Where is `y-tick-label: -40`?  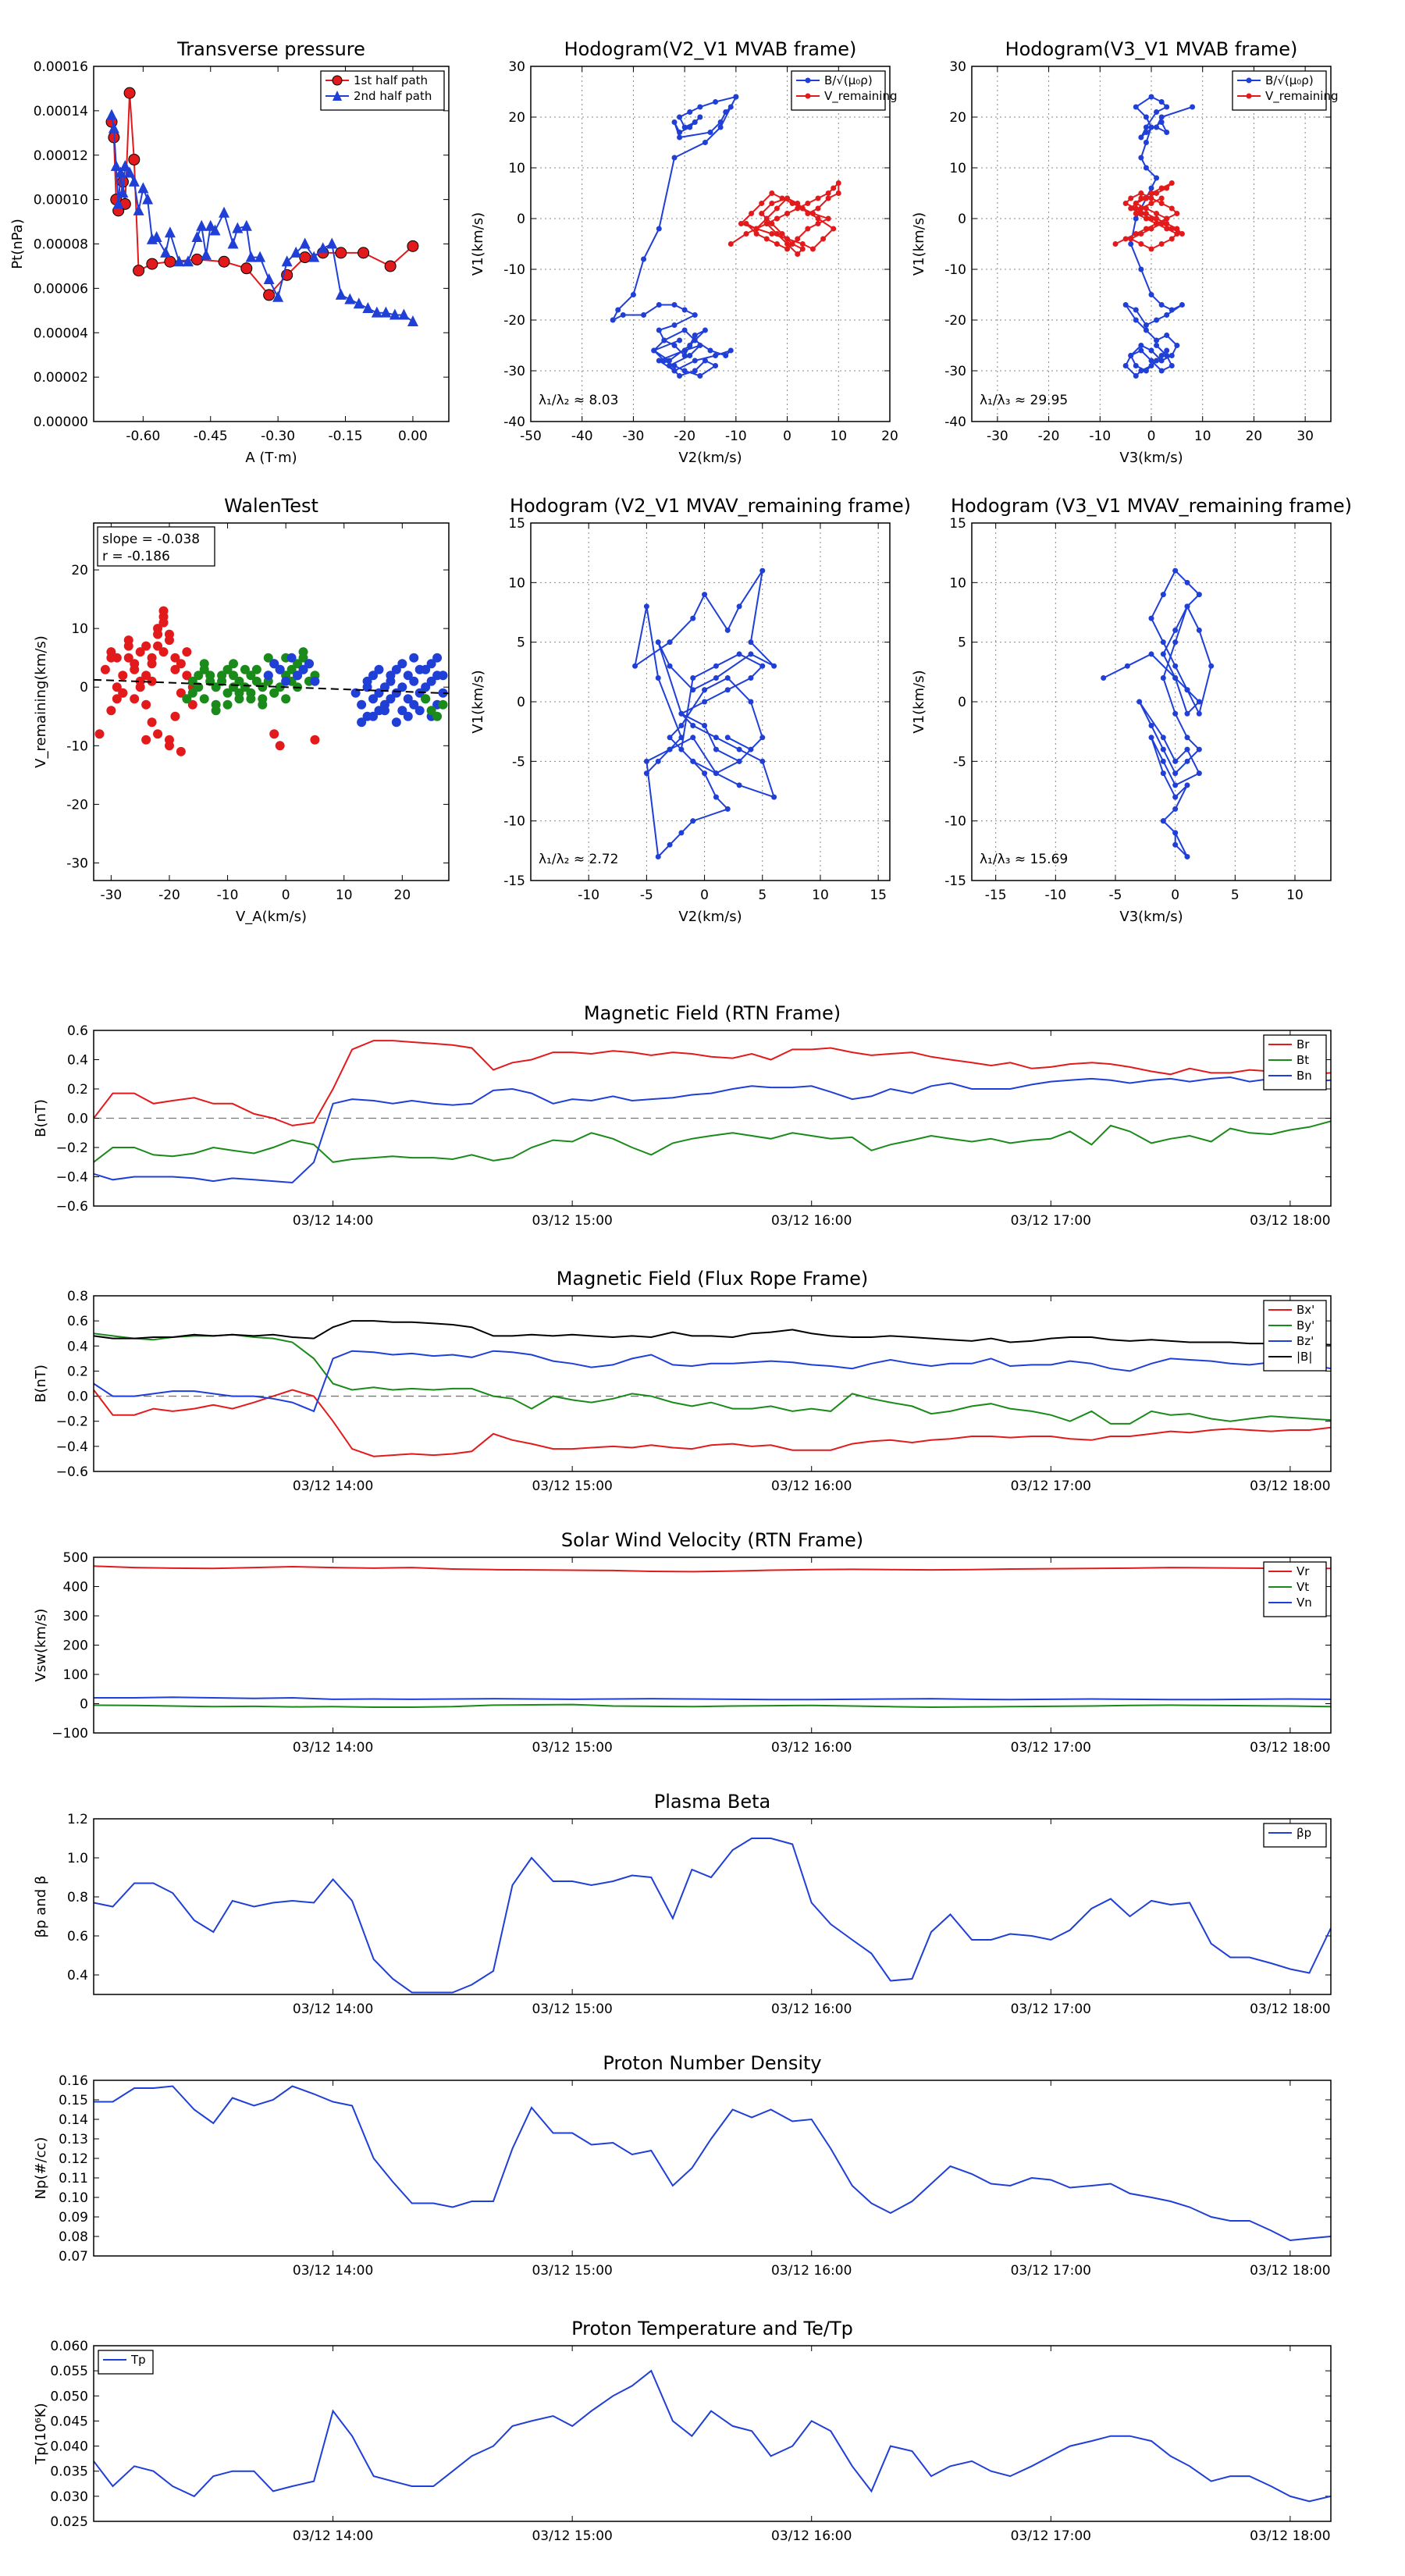 y-tick-label: -40 is located at coordinates (514, 422).